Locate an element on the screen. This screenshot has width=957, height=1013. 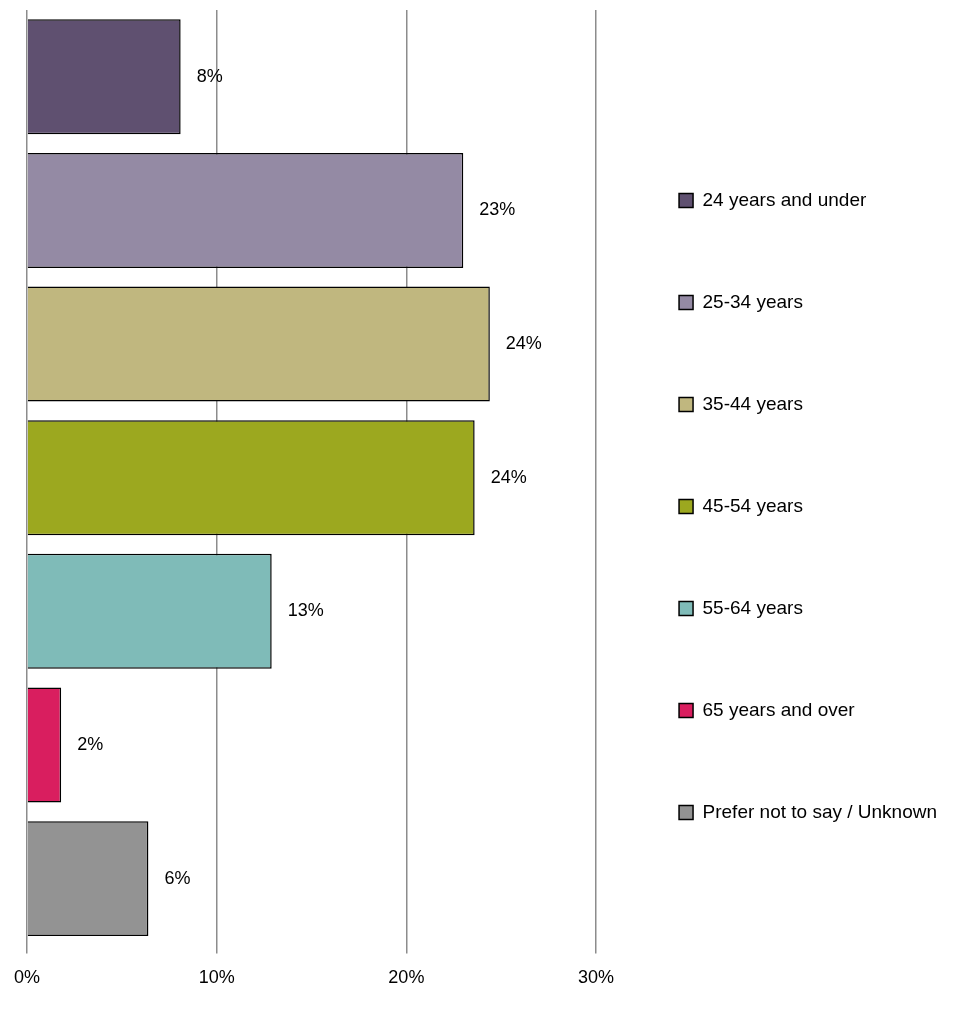
legend-label: 35-44 years is located at coordinates (752, 403).